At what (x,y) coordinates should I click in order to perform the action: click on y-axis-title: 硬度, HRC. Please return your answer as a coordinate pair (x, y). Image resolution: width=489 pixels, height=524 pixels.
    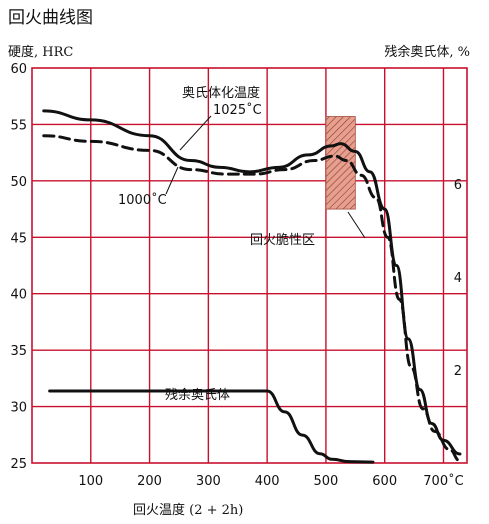
    Looking at the image, I should click on (40, 52).